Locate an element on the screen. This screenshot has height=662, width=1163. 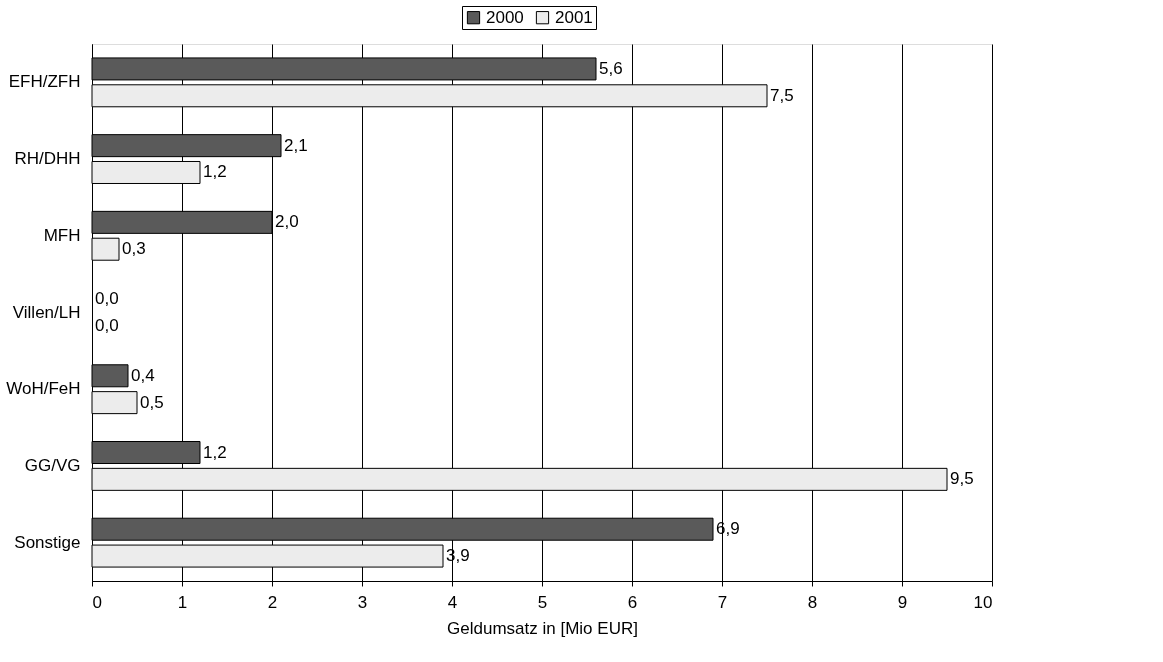
x-tick-label: 5 is located at coordinates (542, 602).